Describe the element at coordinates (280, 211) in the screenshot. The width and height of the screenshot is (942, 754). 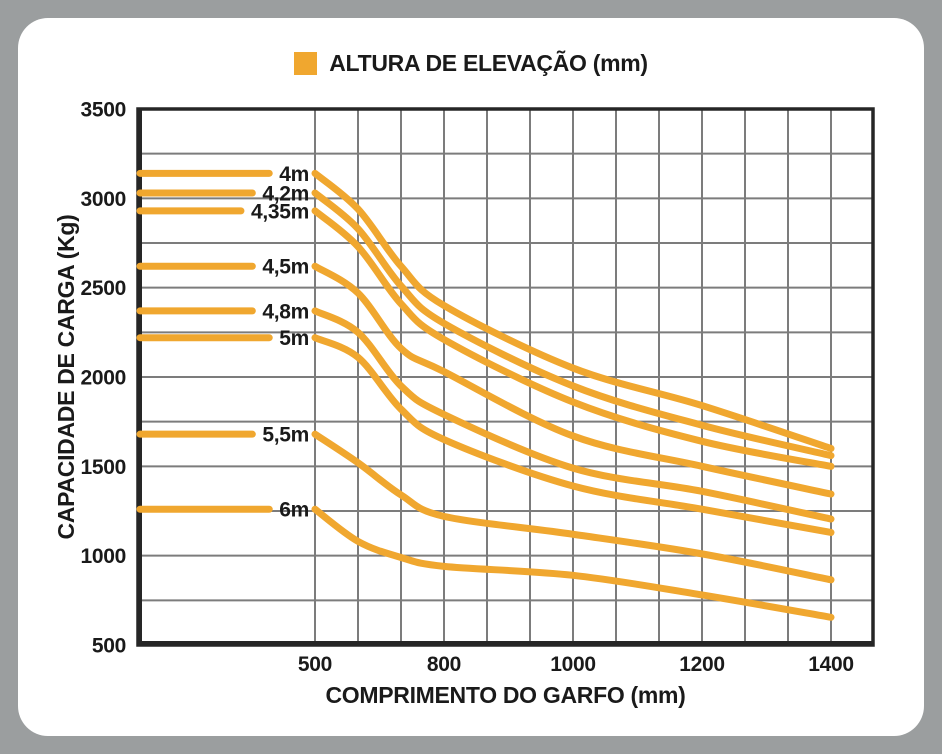
I see `series-label-435m: 4,35m` at that location.